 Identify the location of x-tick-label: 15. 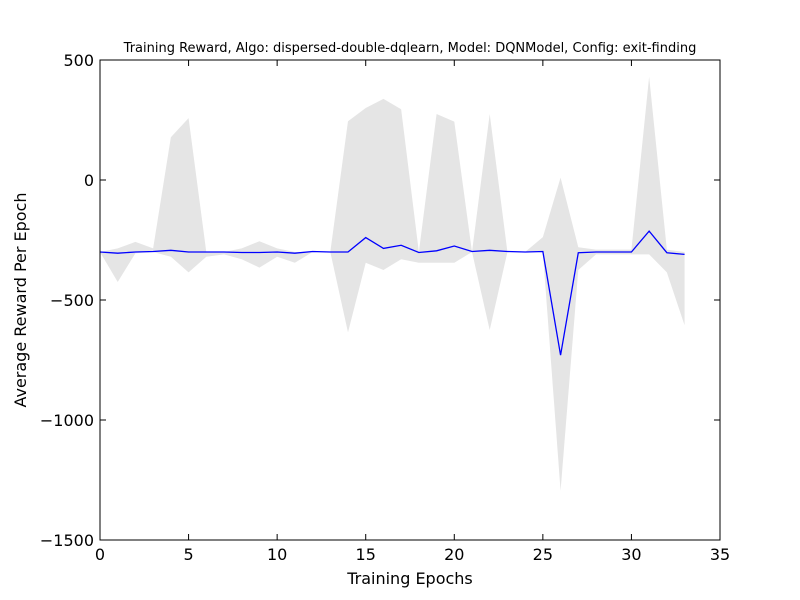
(366, 554).